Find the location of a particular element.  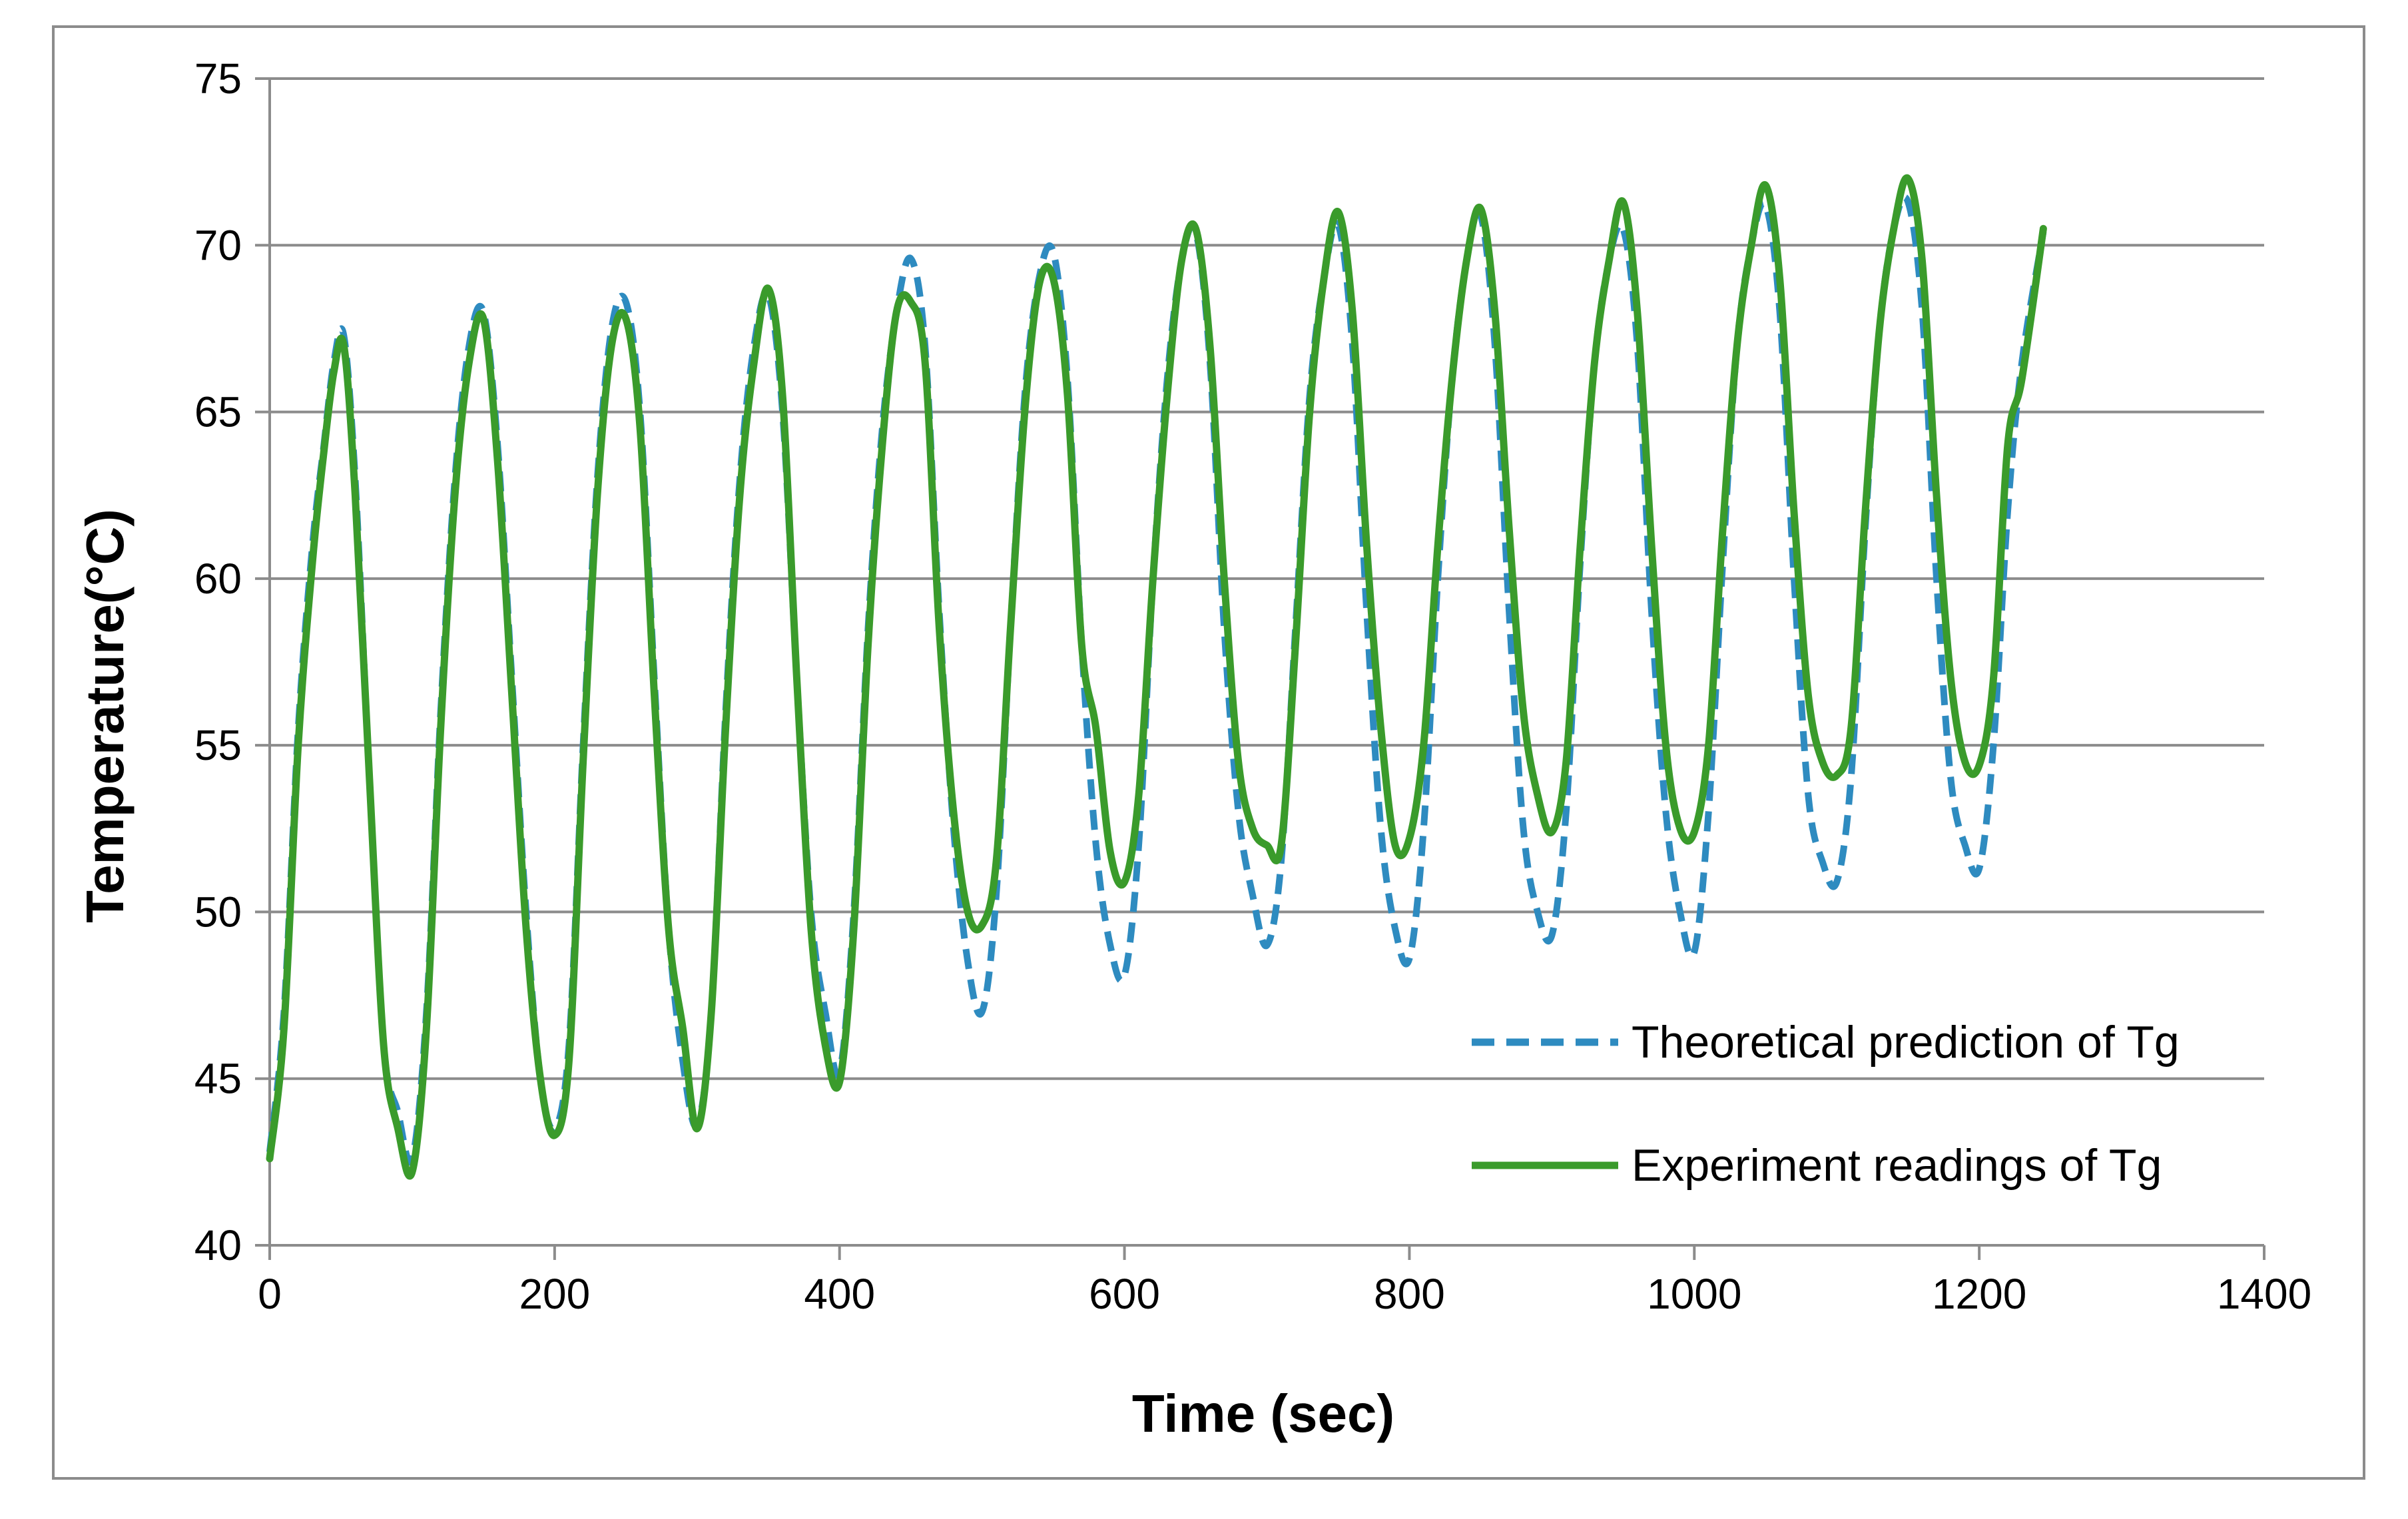

legend-label-experiment: Experiment readings of Tg is located at coordinates (1897, 1165).